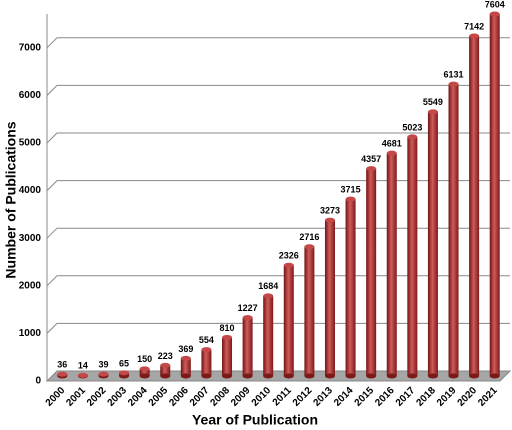 Image resolution: width=512 pixels, height=430 pixels. Describe the element at coordinates (248, 308) in the screenshot. I see `value-label: 1227` at that location.